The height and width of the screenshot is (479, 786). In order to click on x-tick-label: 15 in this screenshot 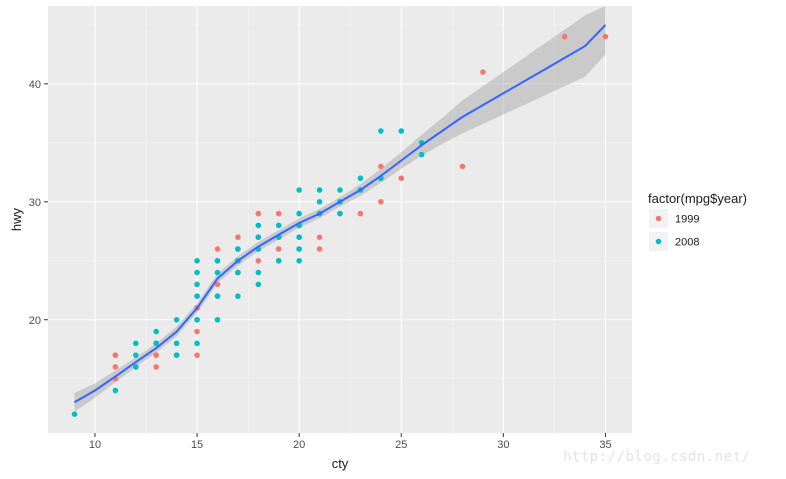, I will do `click(197, 445)`.